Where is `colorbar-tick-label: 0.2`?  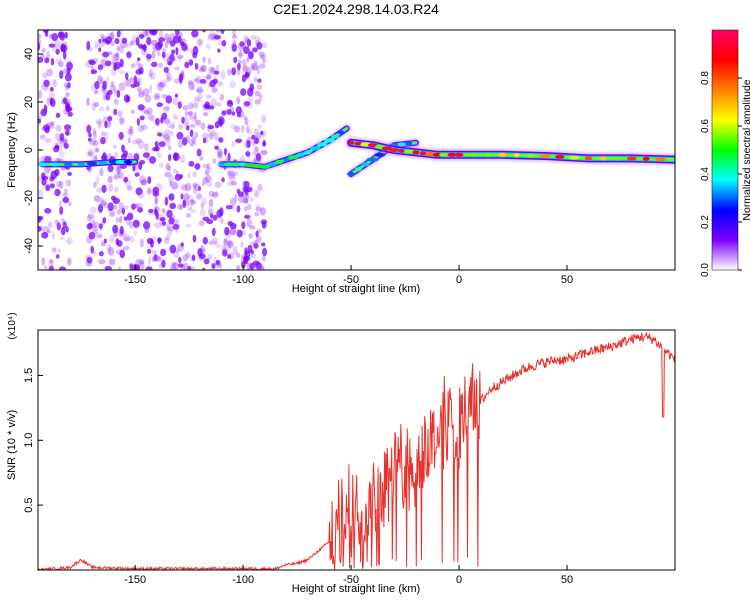
colorbar-tick-label: 0.2 is located at coordinates (705, 222).